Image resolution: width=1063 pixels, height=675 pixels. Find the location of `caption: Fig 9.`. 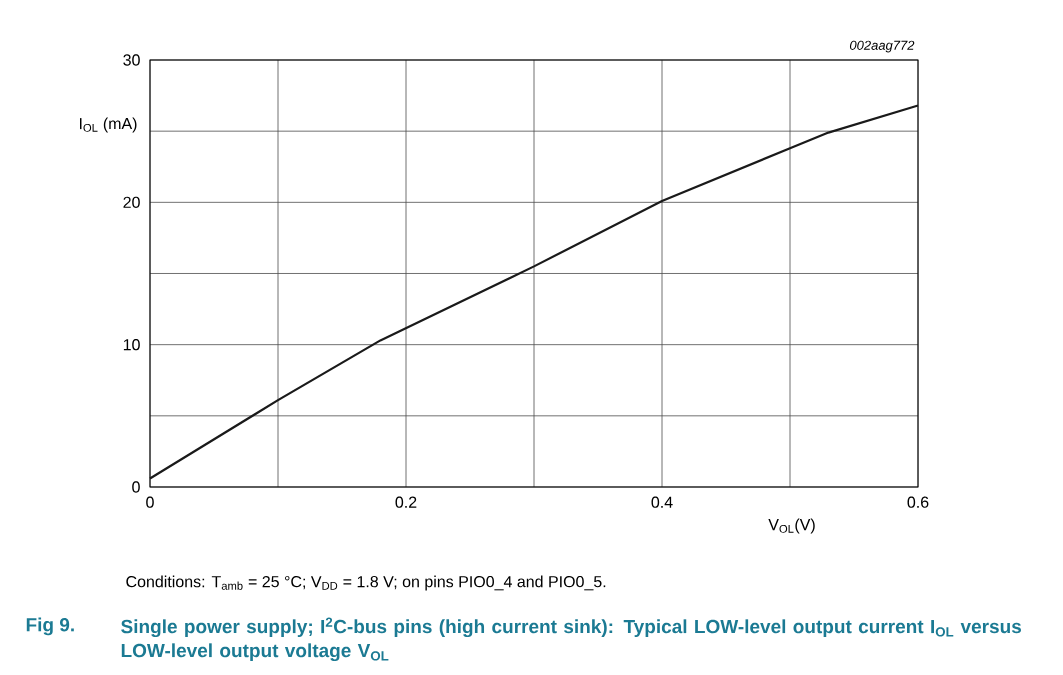

caption: Fig 9. is located at coordinates (50, 626).